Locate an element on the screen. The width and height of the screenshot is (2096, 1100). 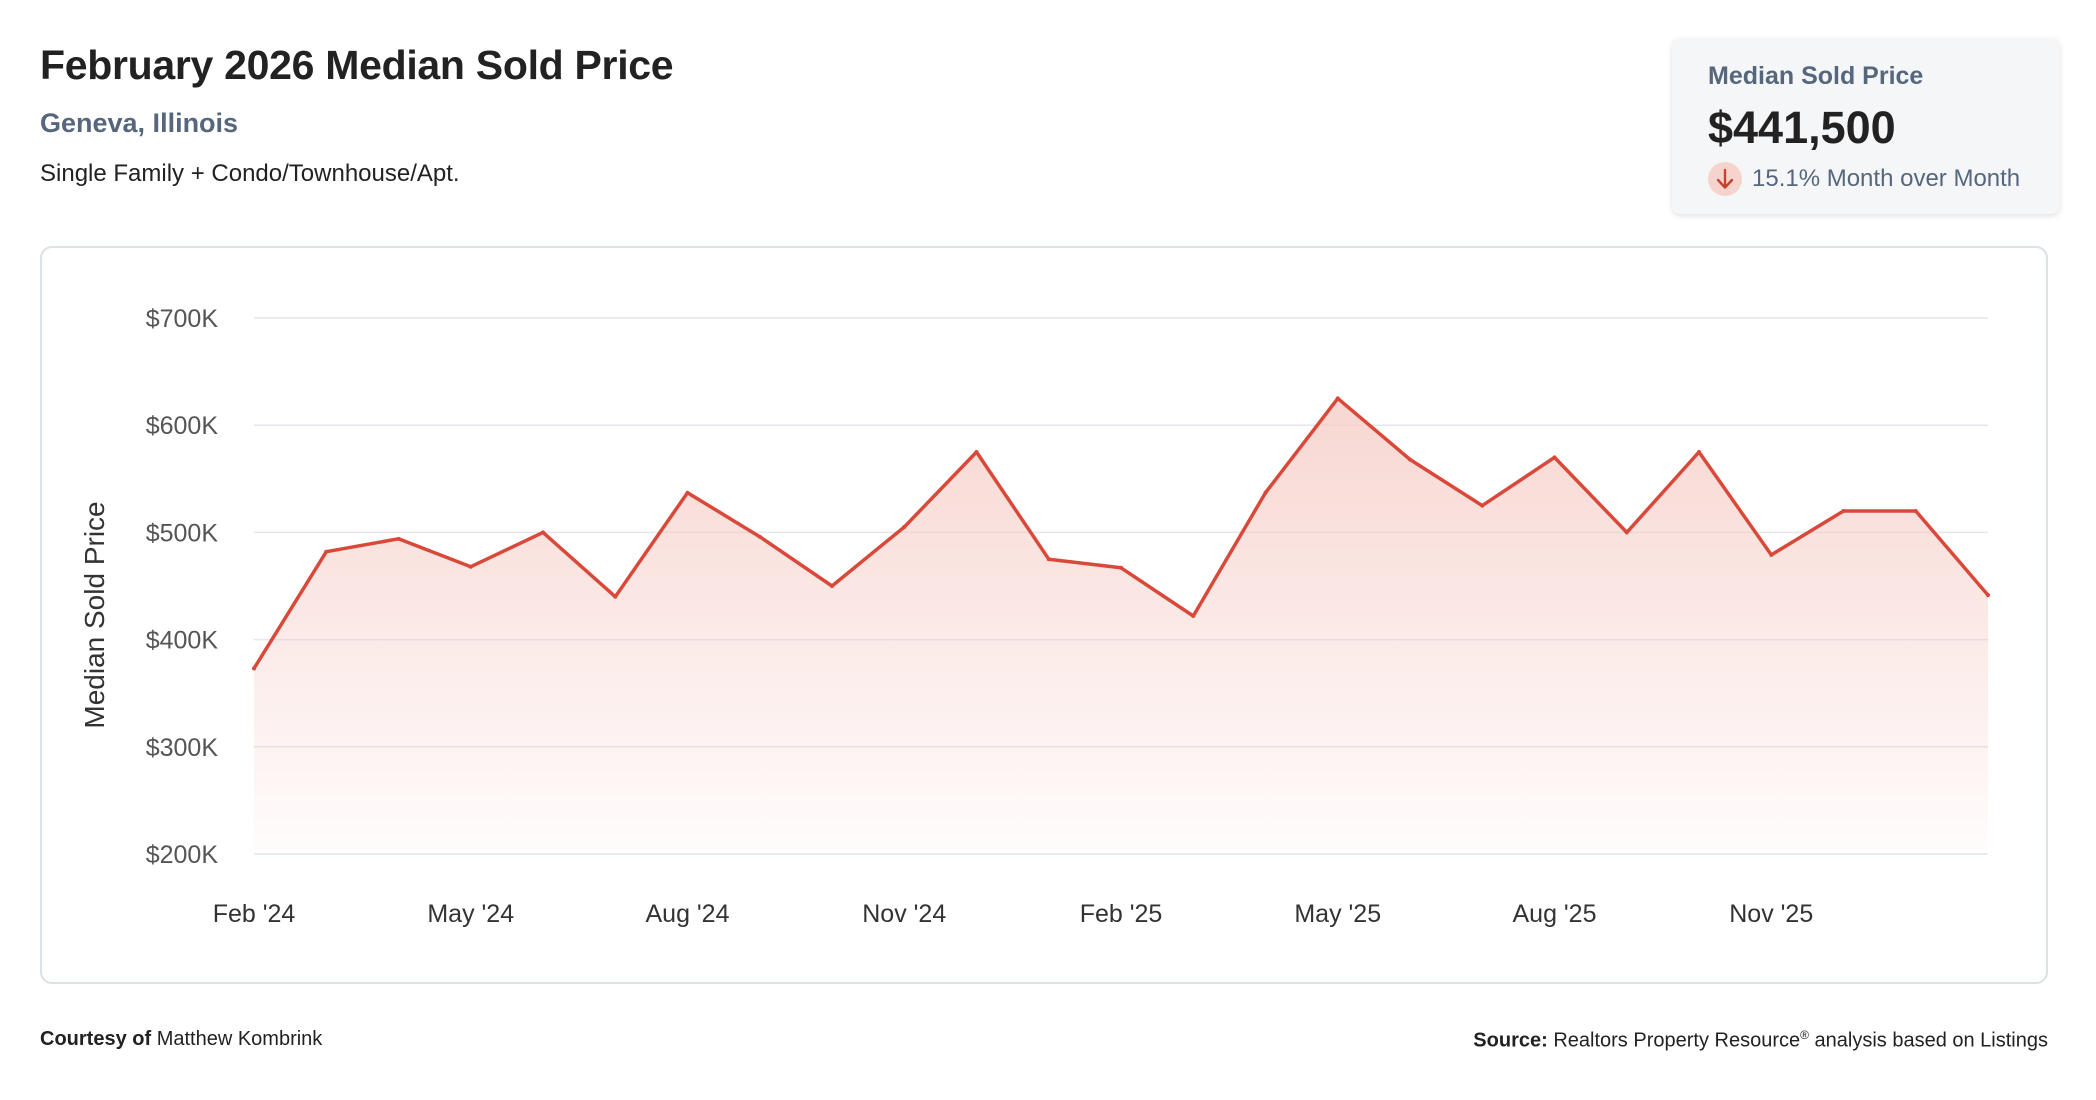
property-type-label: Single Family + Condo/Townhouse/Apt. is located at coordinates (250, 173).